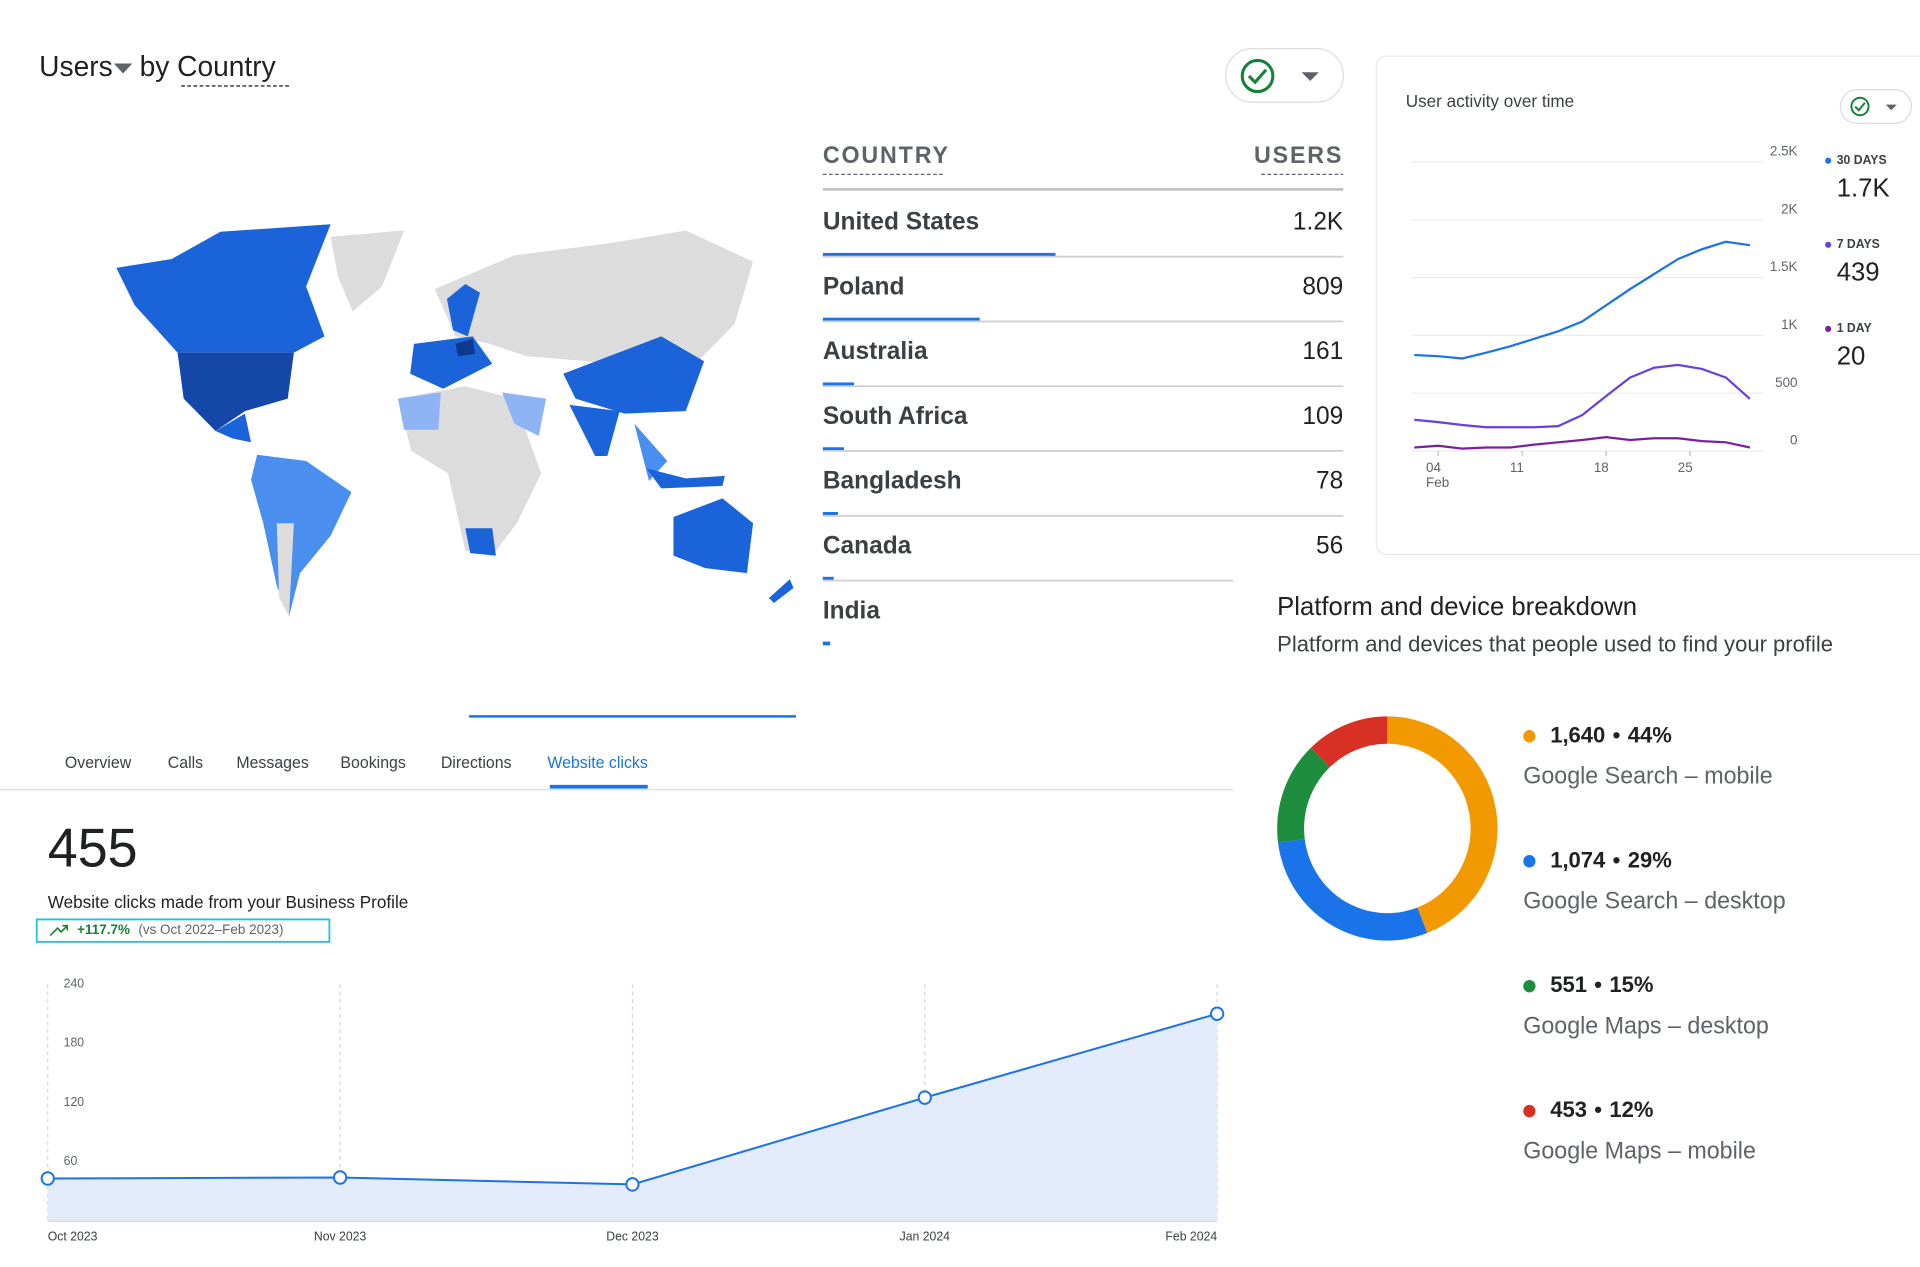 The width and height of the screenshot is (1920, 1267). What do you see at coordinates (74, 1043) in the screenshot?
I see `y-tick-label: 180` at bounding box center [74, 1043].